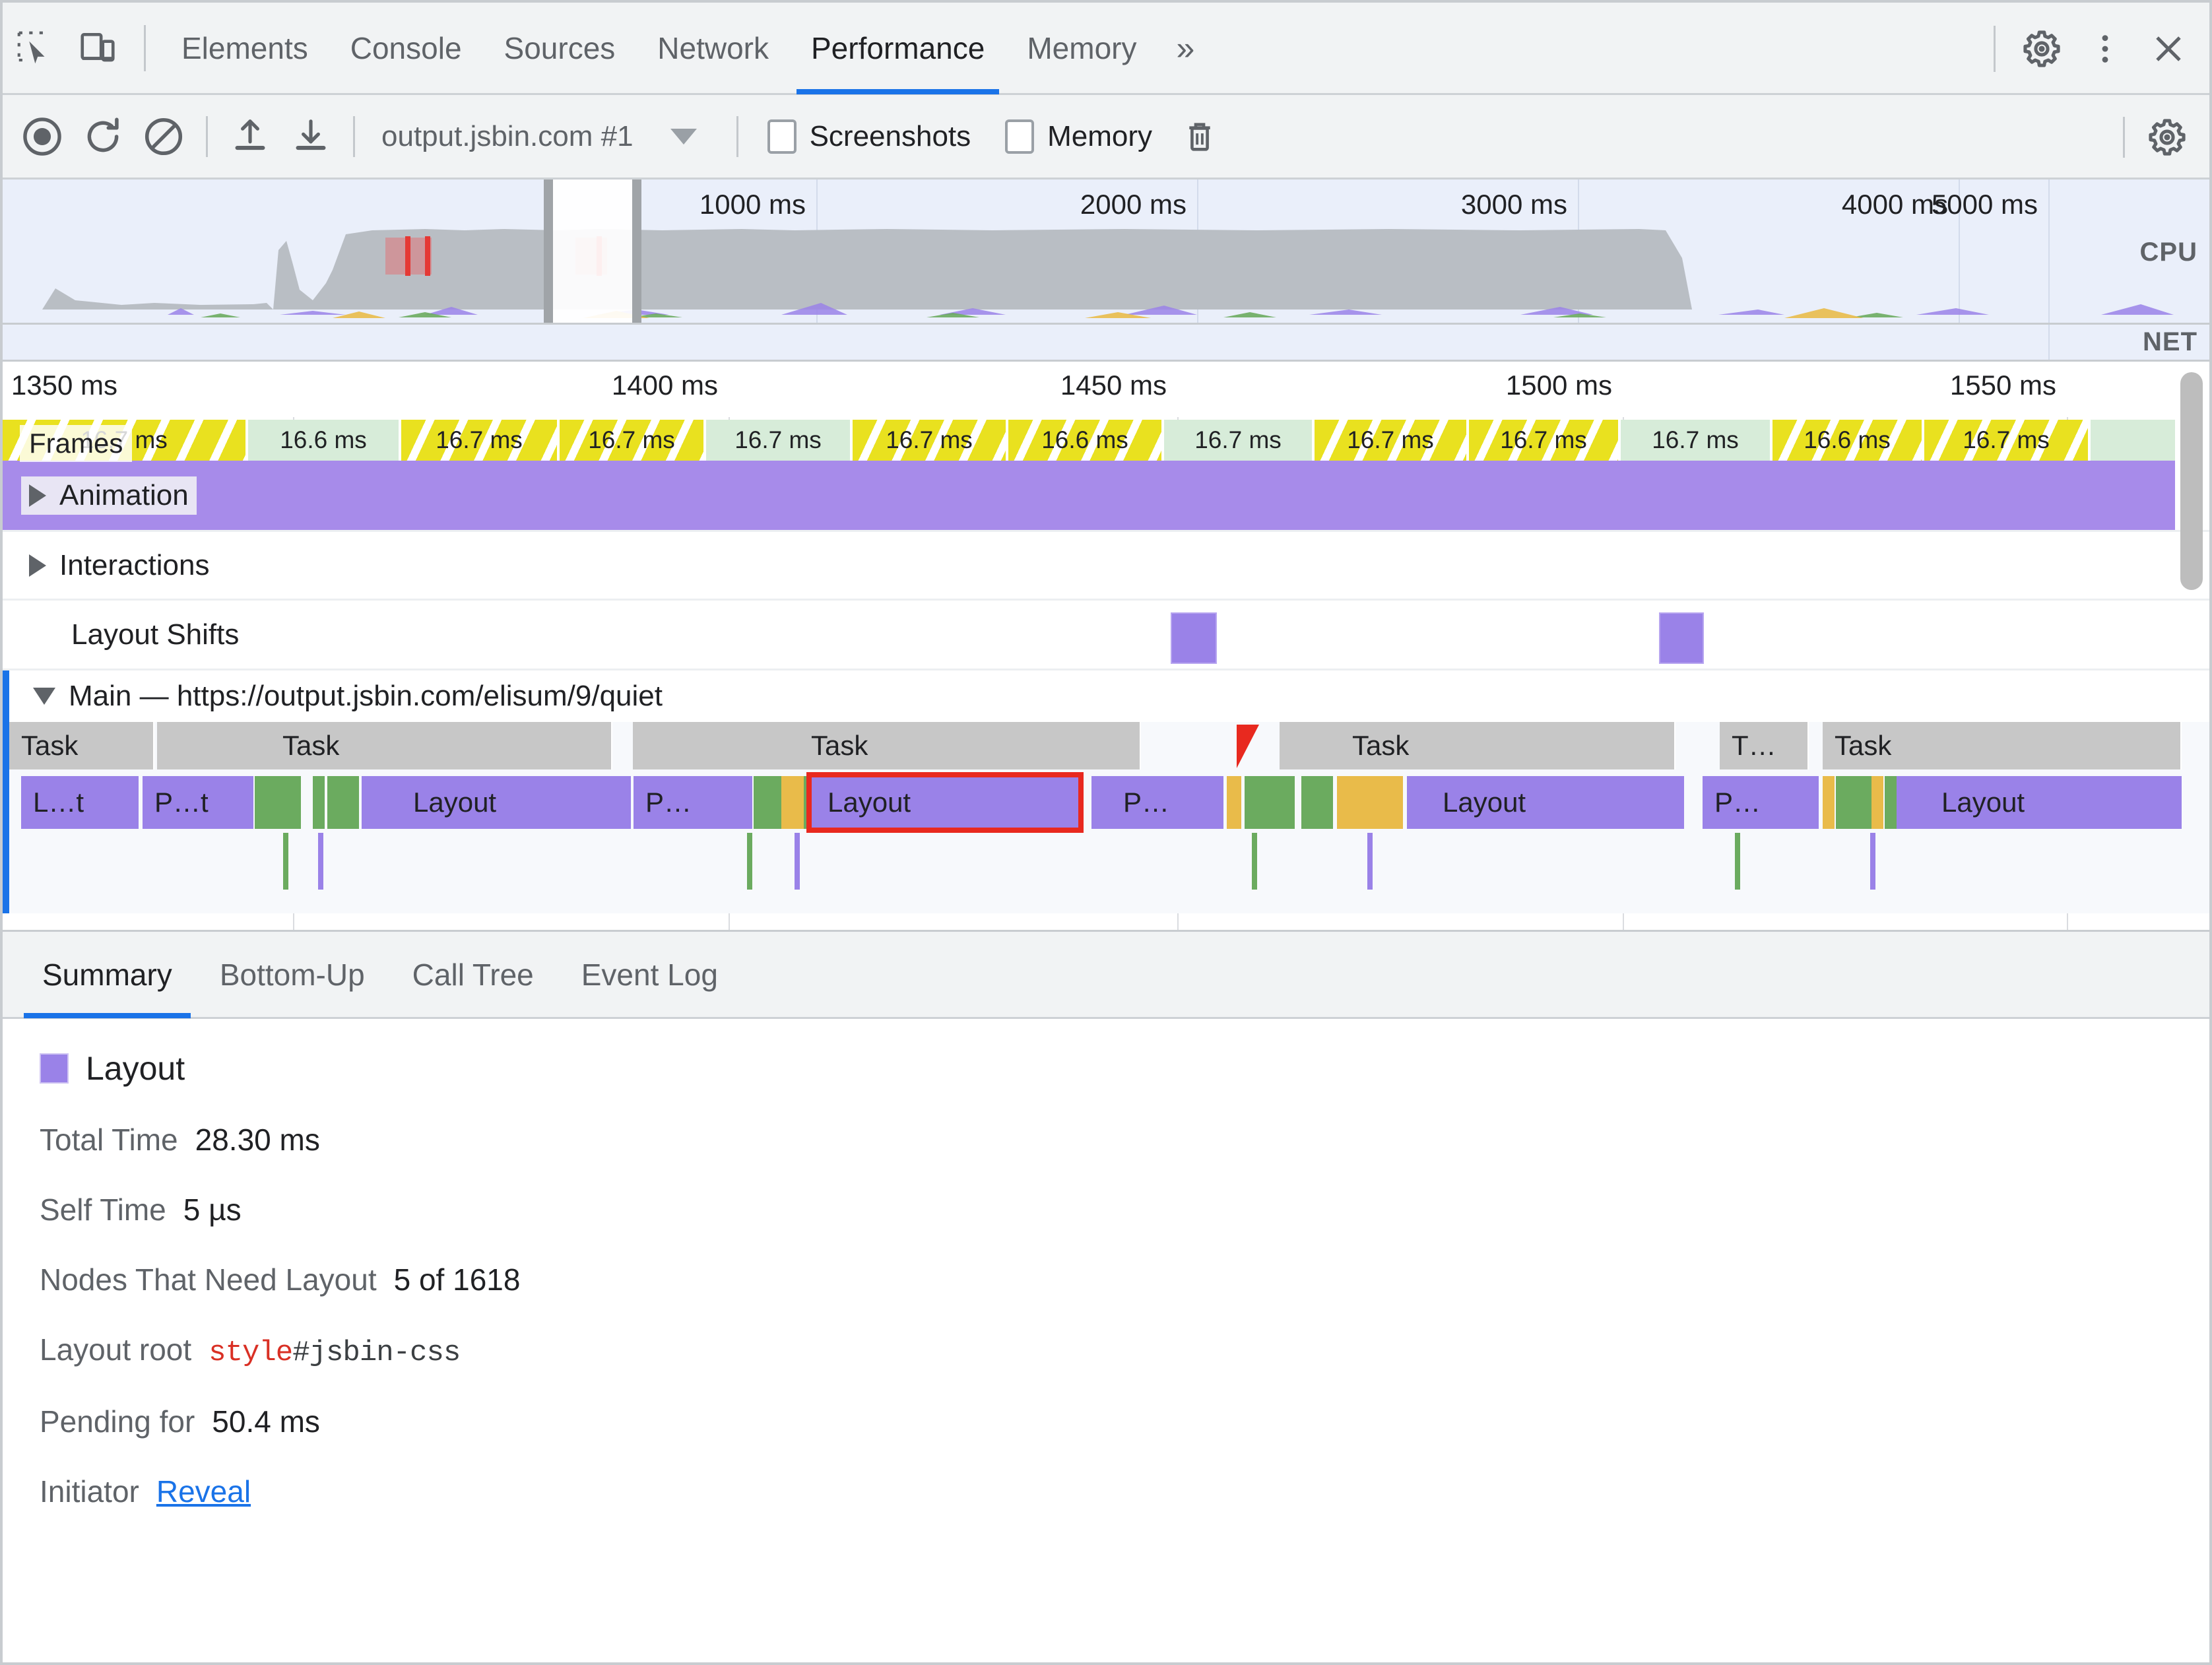 The height and width of the screenshot is (1665, 2212). What do you see at coordinates (198, 803) in the screenshot?
I see `flame-event: P…t` at bounding box center [198, 803].